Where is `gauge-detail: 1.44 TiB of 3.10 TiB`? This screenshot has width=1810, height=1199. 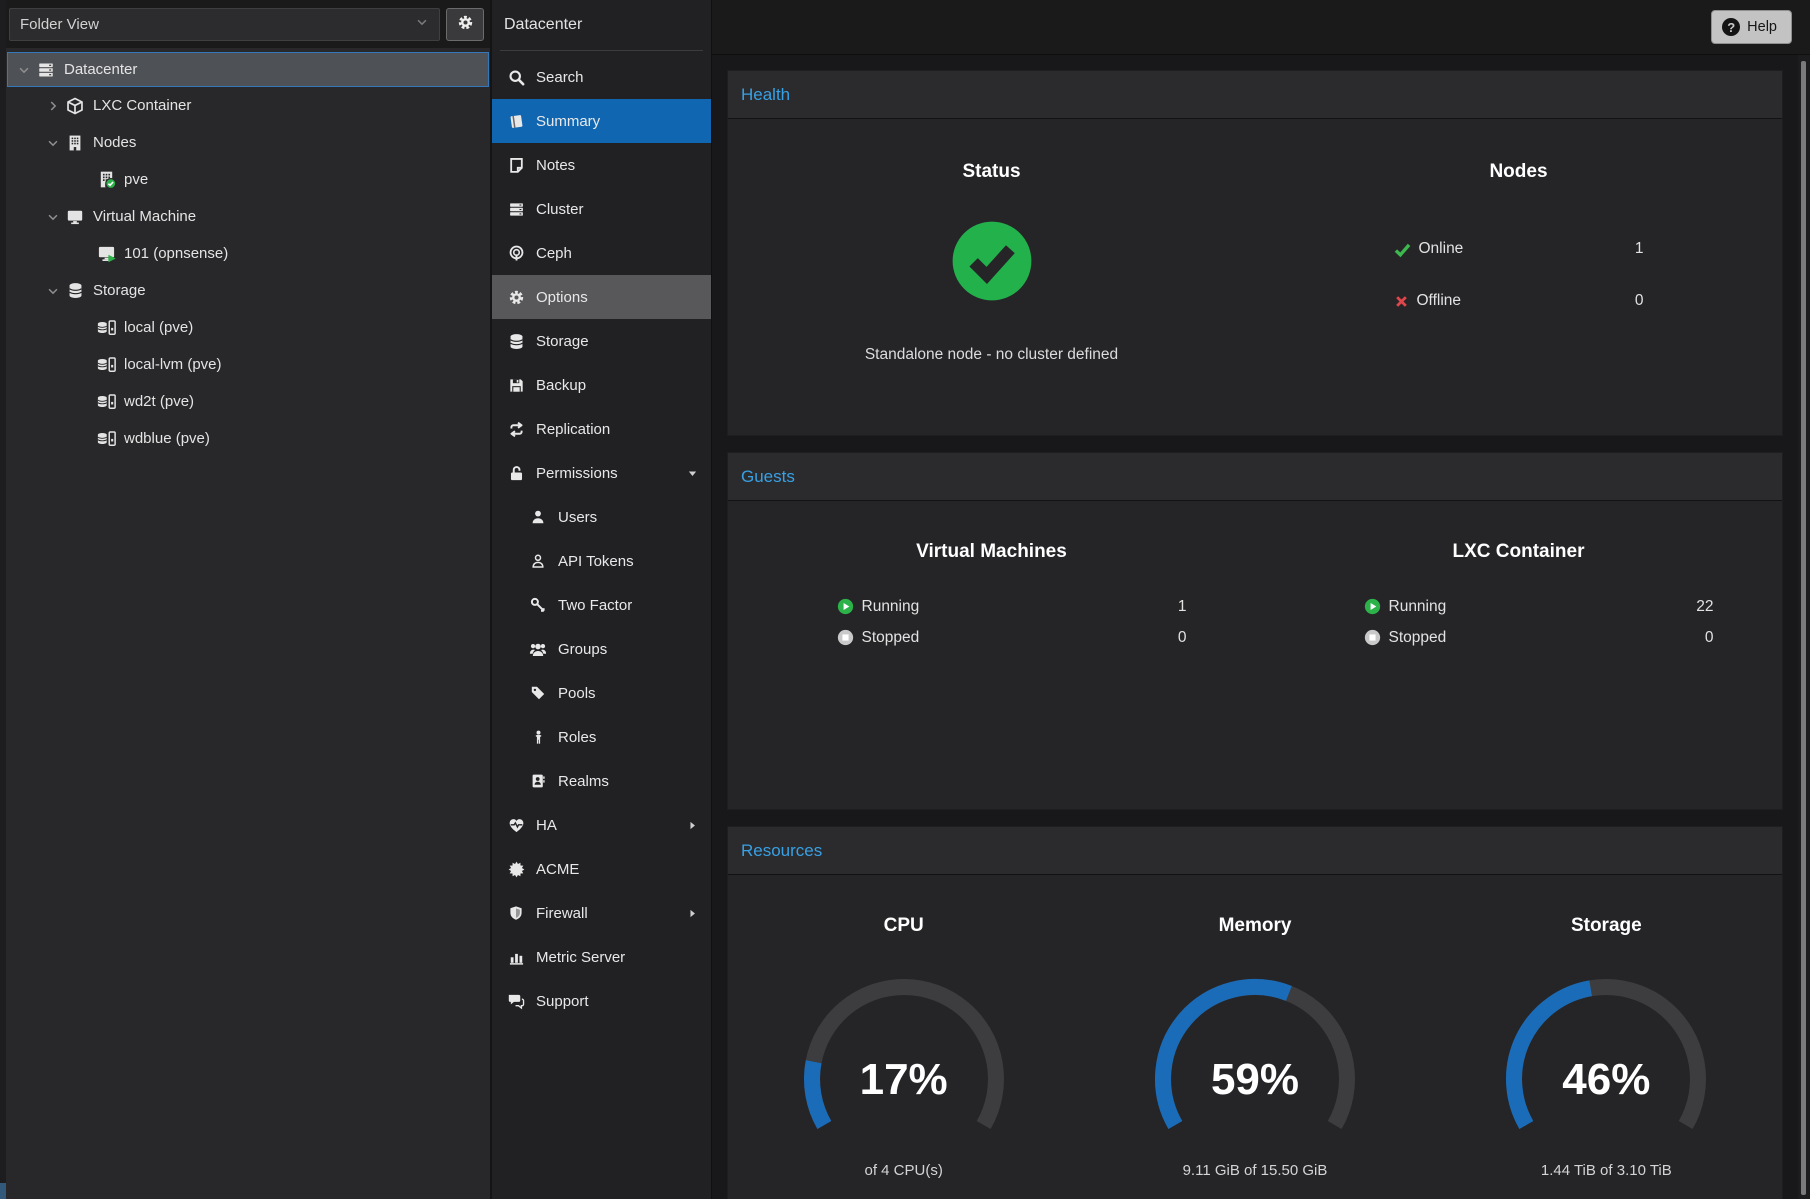 gauge-detail: 1.44 TiB of 3.10 TiB is located at coordinates (1606, 1170).